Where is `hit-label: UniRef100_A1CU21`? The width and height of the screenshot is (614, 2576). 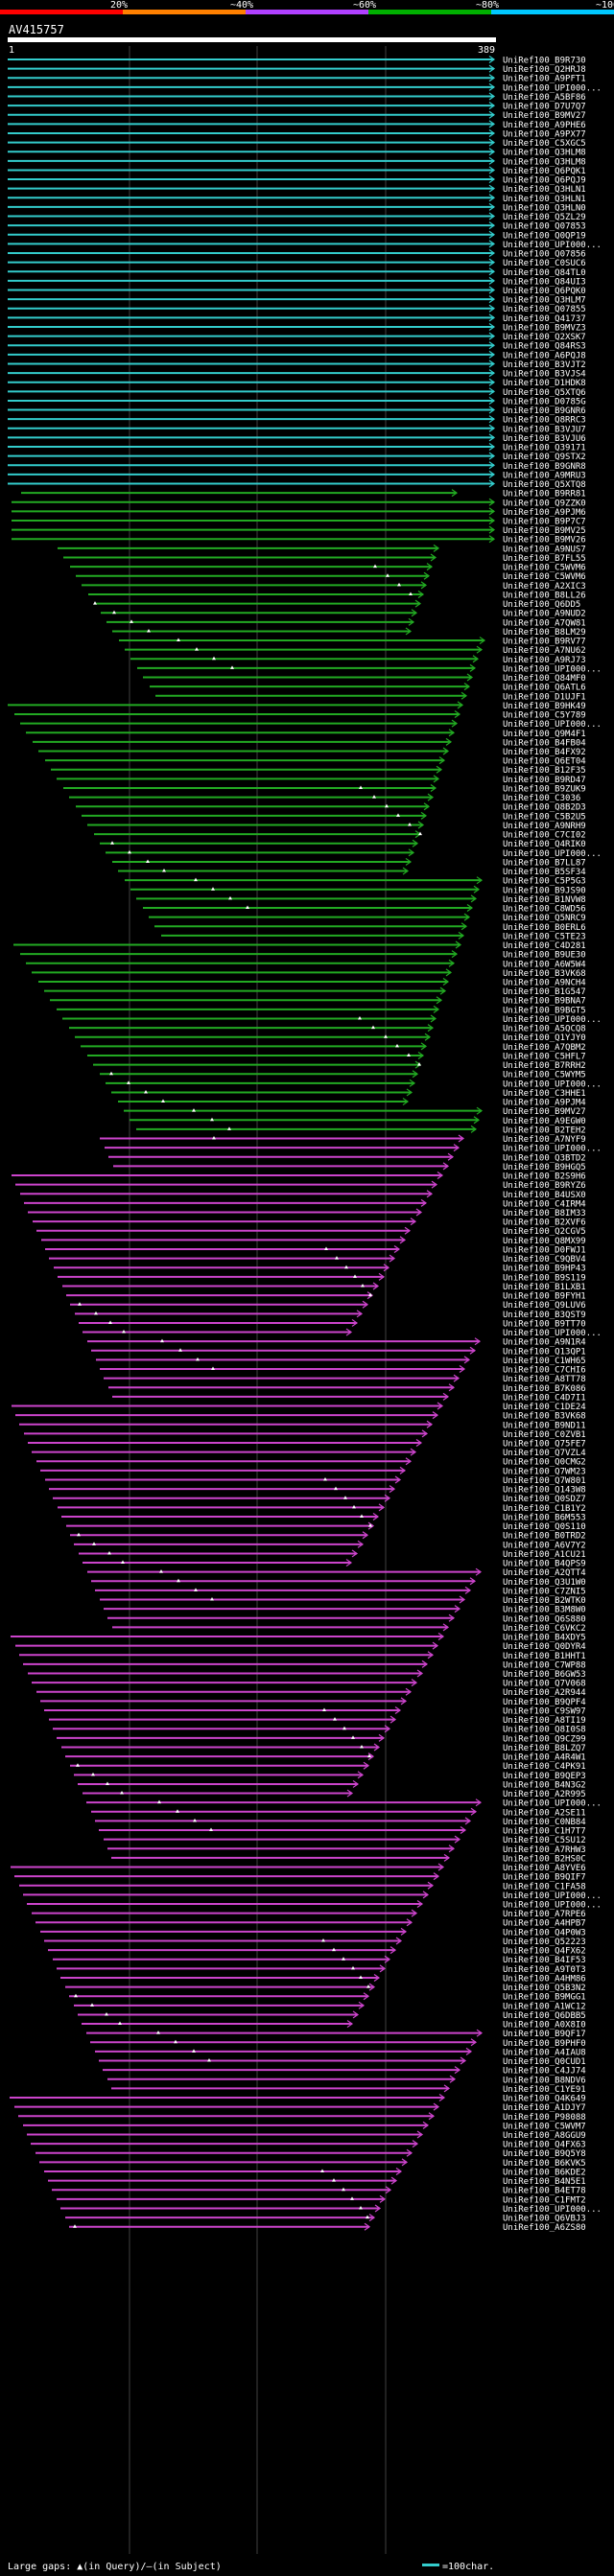 hit-label: UniRef100_A1CU21 is located at coordinates (544, 1555).